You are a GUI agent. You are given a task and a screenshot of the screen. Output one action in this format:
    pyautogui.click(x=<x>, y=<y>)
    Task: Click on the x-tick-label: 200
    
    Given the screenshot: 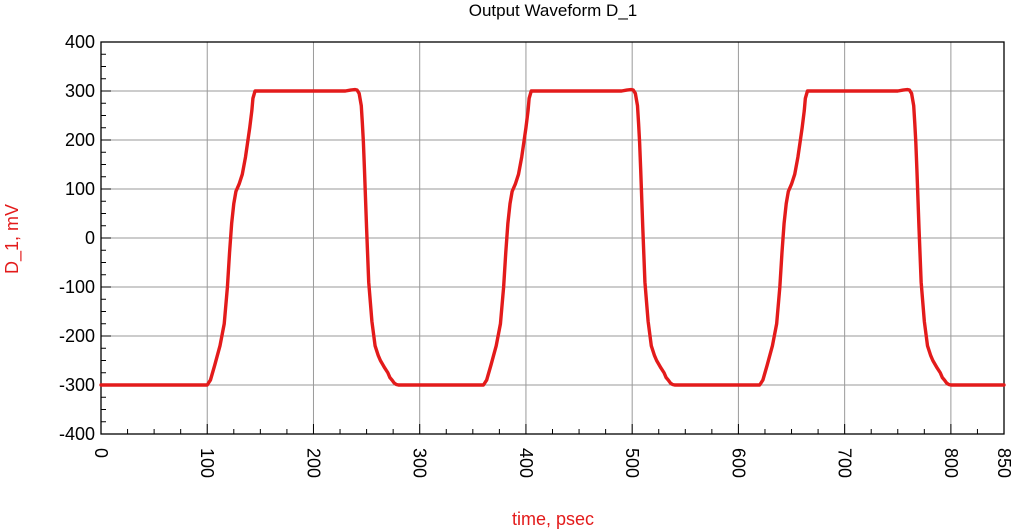 What is the action you would take?
    pyautogui.click(x=313, y=463)
    